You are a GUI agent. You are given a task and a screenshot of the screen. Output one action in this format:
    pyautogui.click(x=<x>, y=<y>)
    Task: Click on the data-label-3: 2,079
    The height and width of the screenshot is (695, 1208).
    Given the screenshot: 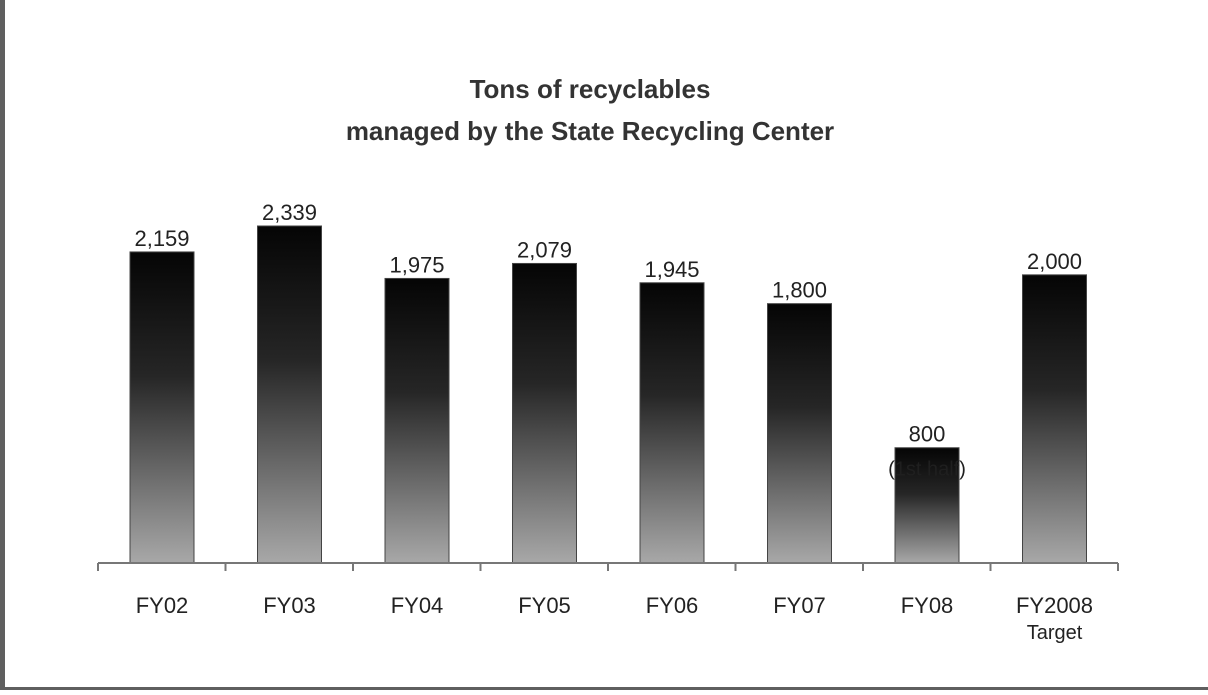 What is the action you would take?
    pyautogui.click(x=544, y=249)
    